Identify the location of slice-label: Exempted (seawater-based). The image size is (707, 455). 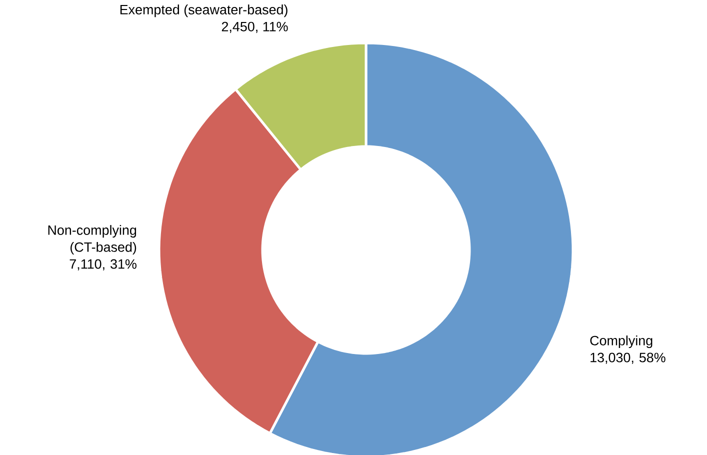
(204, 11).